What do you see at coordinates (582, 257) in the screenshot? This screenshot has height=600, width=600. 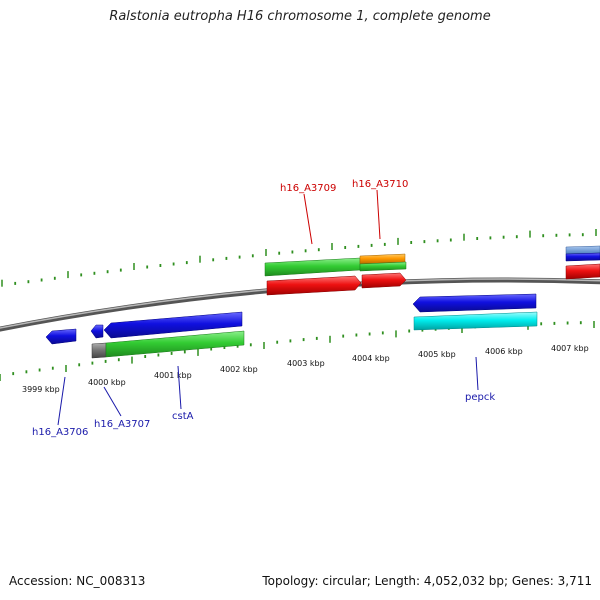 I see `feature-gene-blue` at bounding box center [582, 257].